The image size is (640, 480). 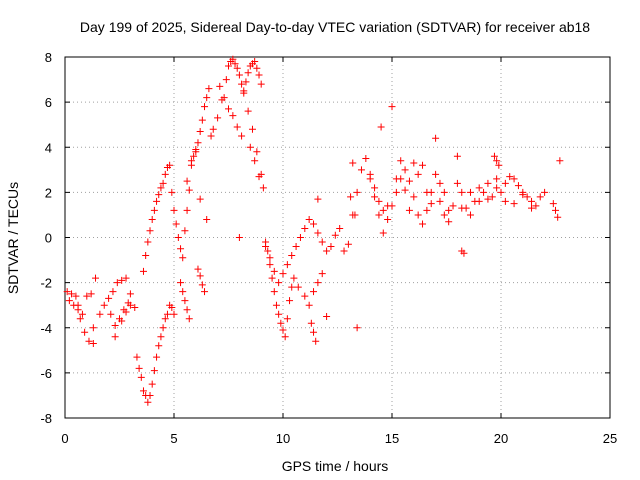 What do you see at coordinates (48, 238) in the screenshot?
I see `y-tick-label: 0` at bounding box center [48, 238].